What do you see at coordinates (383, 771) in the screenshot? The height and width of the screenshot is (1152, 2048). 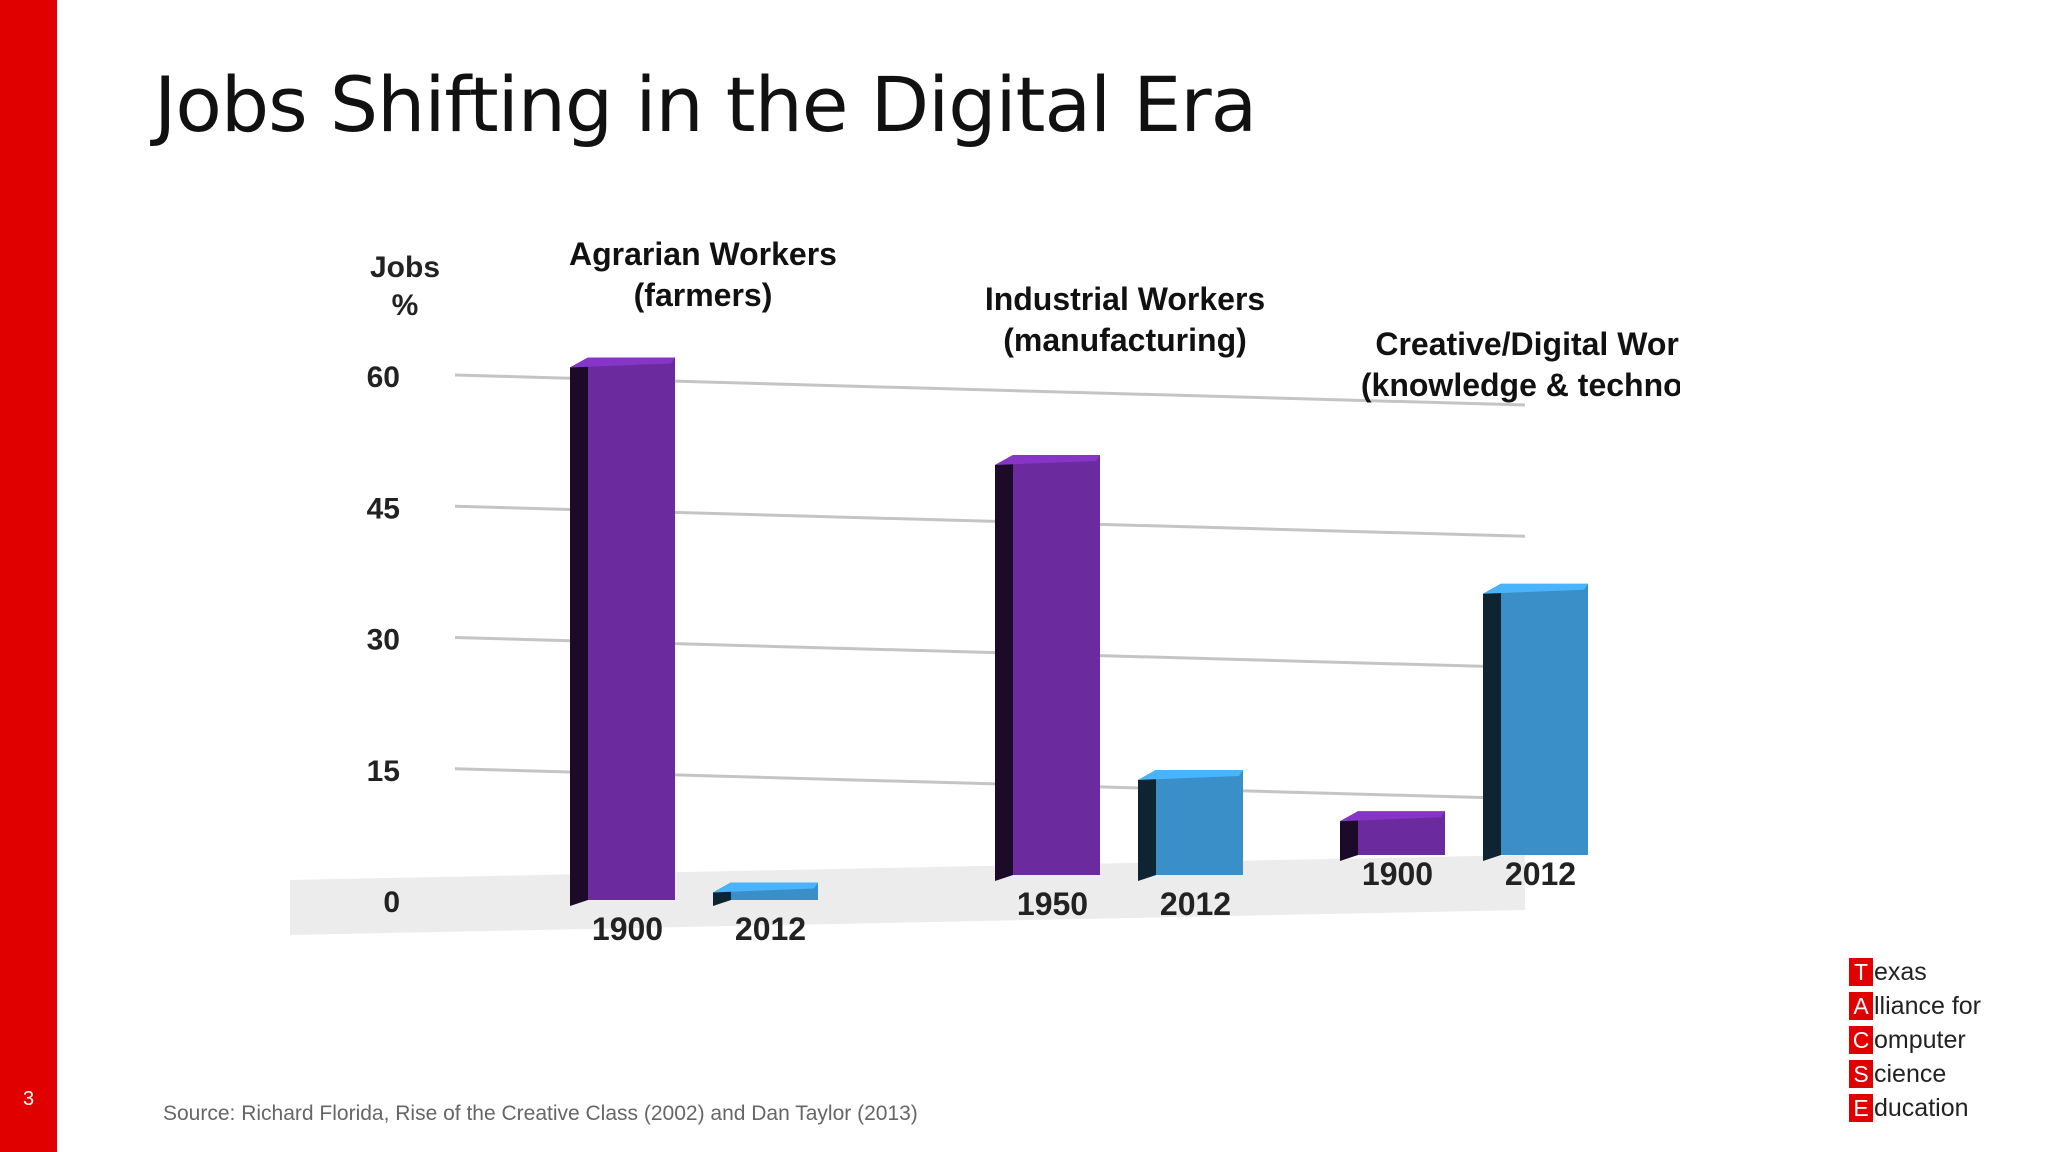 I see `y-tick-label: 15` at bounding box center [383, 771].